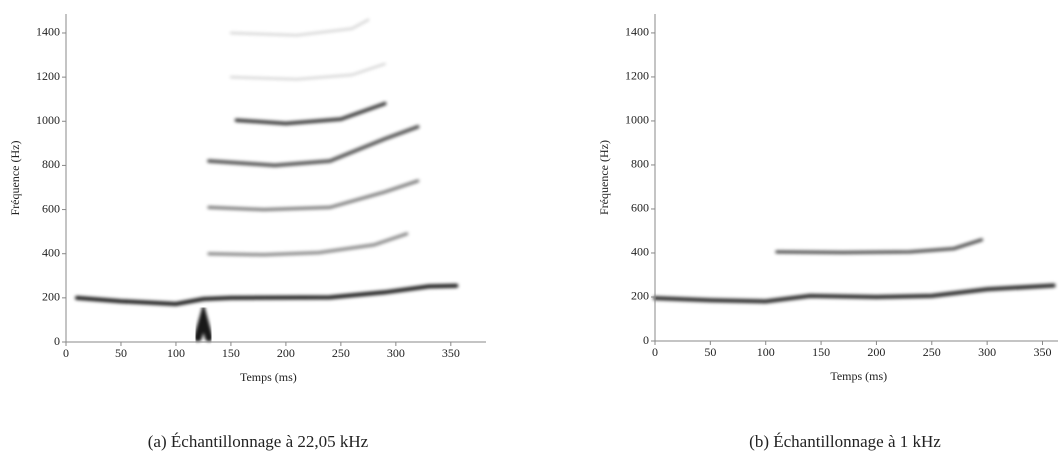 The width and height of the screenshot is (1059, 463). Describe the element at coordinates (258, 441) in the screenshot. I see `caption: (a) Échantillonnage à 22,05 kHz` at that location.